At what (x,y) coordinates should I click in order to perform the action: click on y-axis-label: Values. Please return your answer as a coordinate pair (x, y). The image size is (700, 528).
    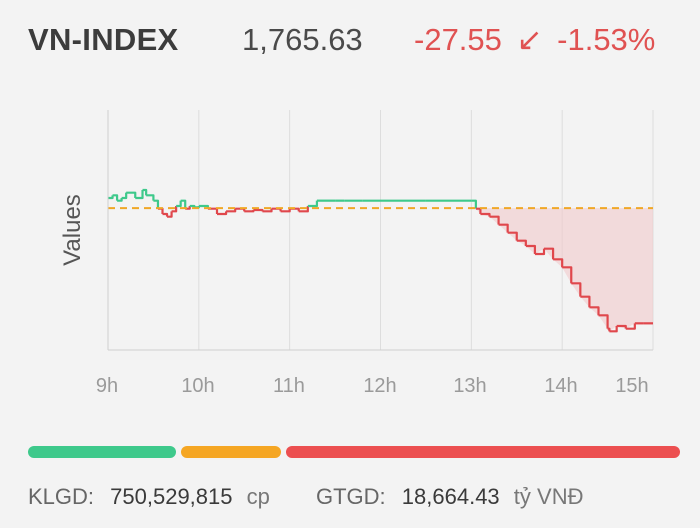
    Looking at the image, I should click on (72, 230).